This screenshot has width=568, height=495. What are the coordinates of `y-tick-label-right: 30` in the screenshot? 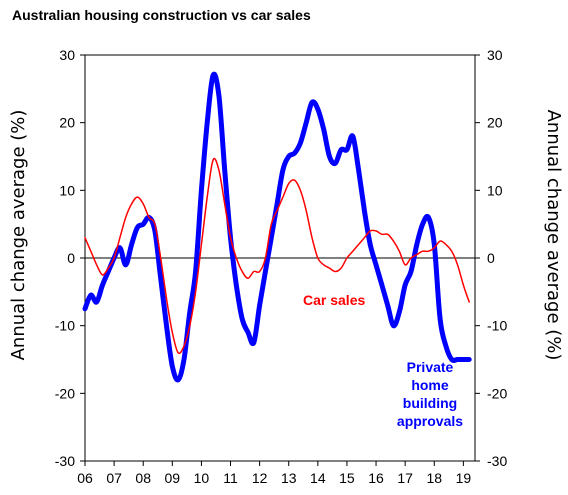 It's located at (495, 55).